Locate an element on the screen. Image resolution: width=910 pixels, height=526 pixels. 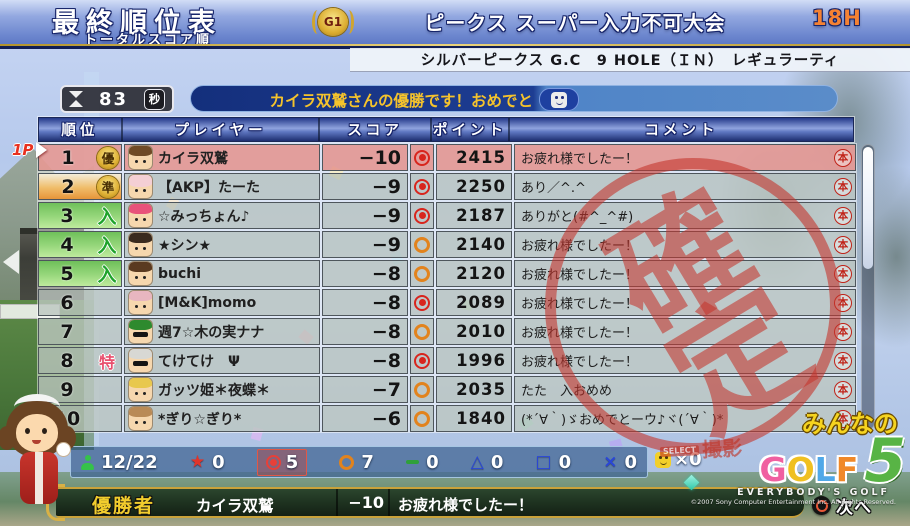
triangle-icon: △ is located at coordinates (477, 461).